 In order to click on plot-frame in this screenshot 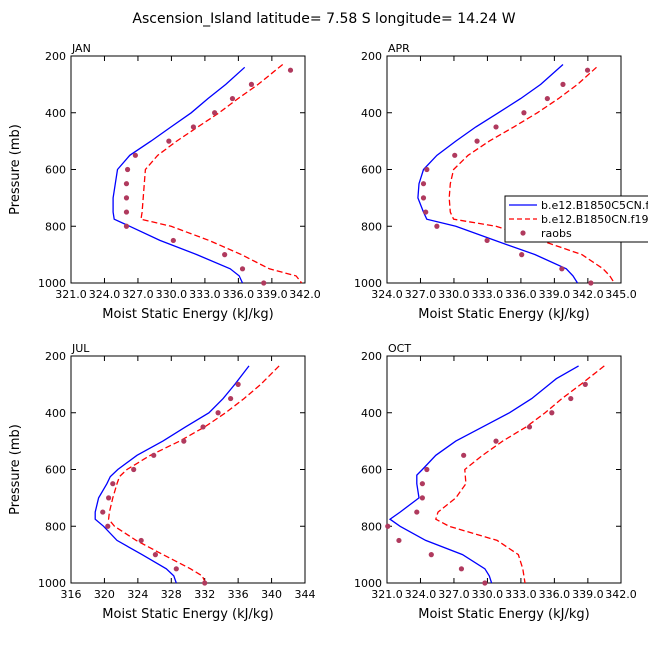, I will do `click(188, 469)`.